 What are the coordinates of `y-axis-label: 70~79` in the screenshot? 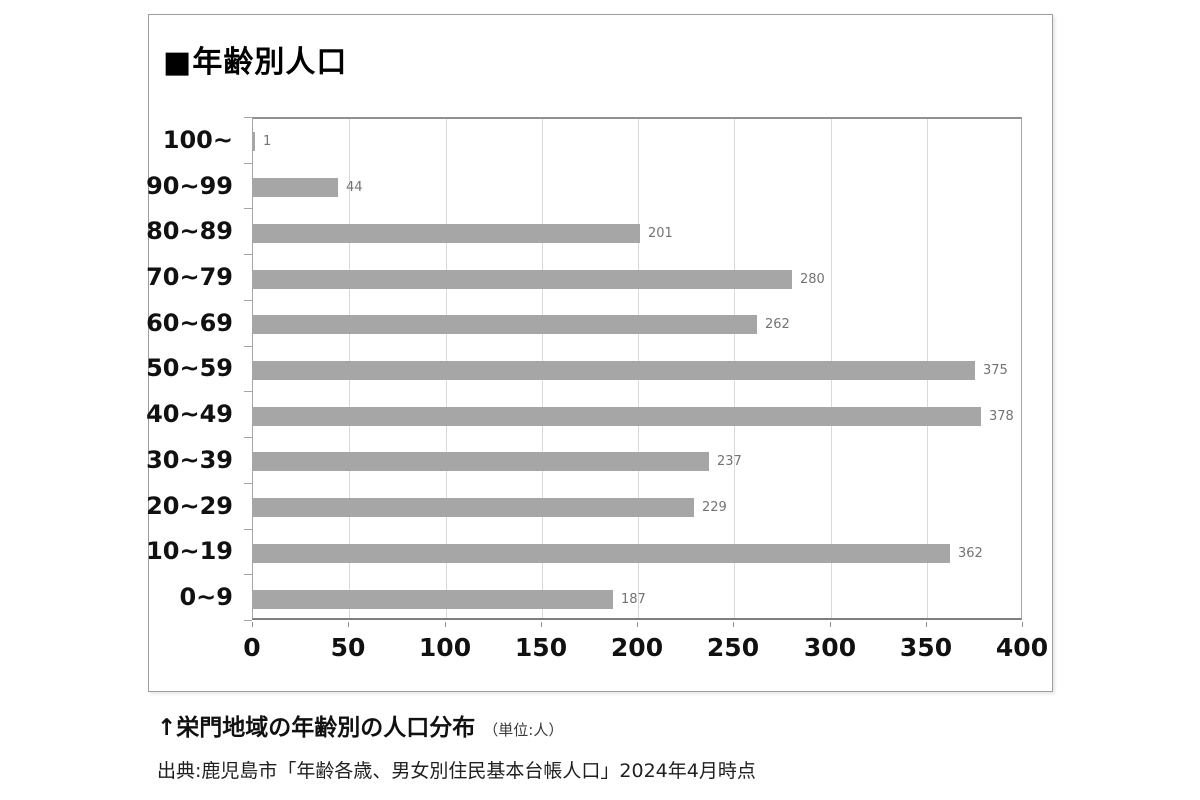 It's located at (189, 277).